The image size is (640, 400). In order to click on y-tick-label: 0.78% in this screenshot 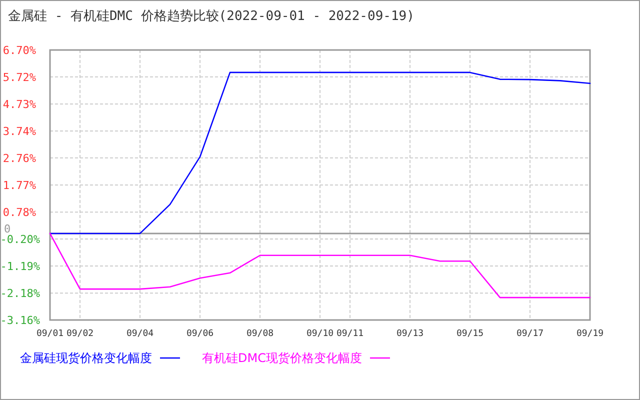, I will do `click(19, 213)`.